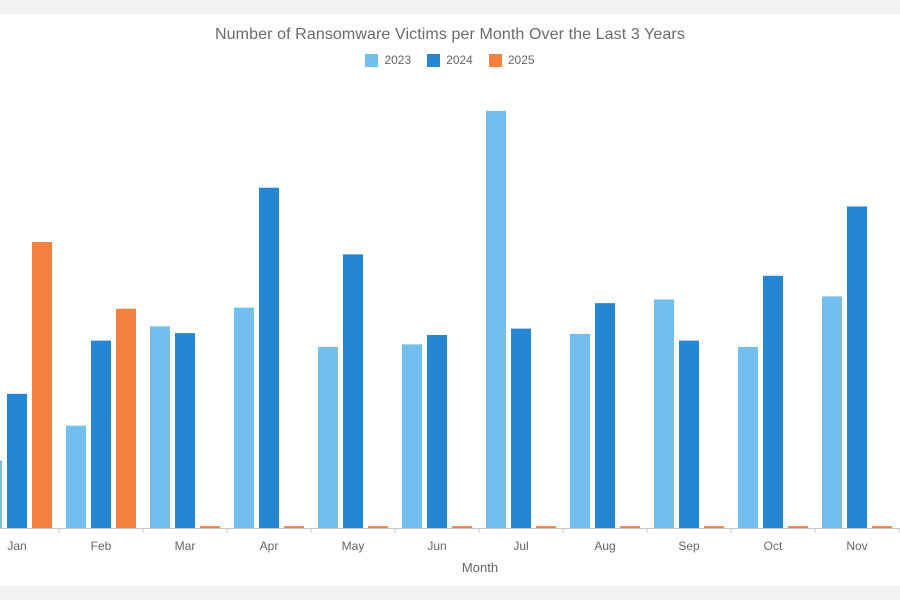  Describe the element at coordinates (664, 413) in the screenshot. I see `bar-sep-2023` at that location.